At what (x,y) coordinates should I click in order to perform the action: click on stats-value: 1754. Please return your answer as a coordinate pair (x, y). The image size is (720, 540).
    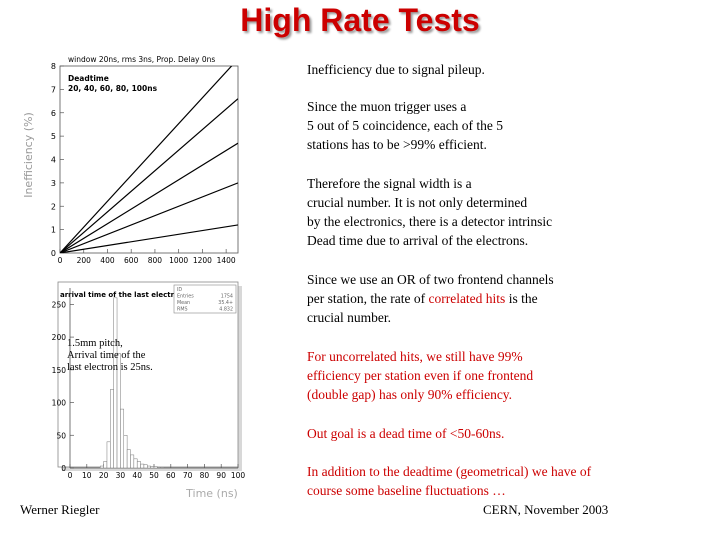
    Looking at the image, I should click on (227, 297).